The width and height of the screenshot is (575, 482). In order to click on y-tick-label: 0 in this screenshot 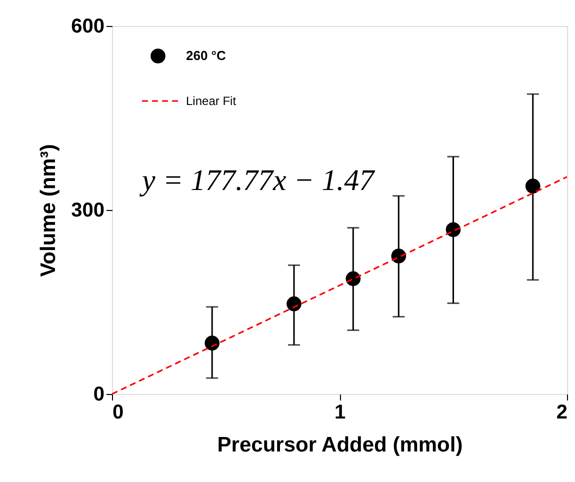, I will do `click(98, 395)`.